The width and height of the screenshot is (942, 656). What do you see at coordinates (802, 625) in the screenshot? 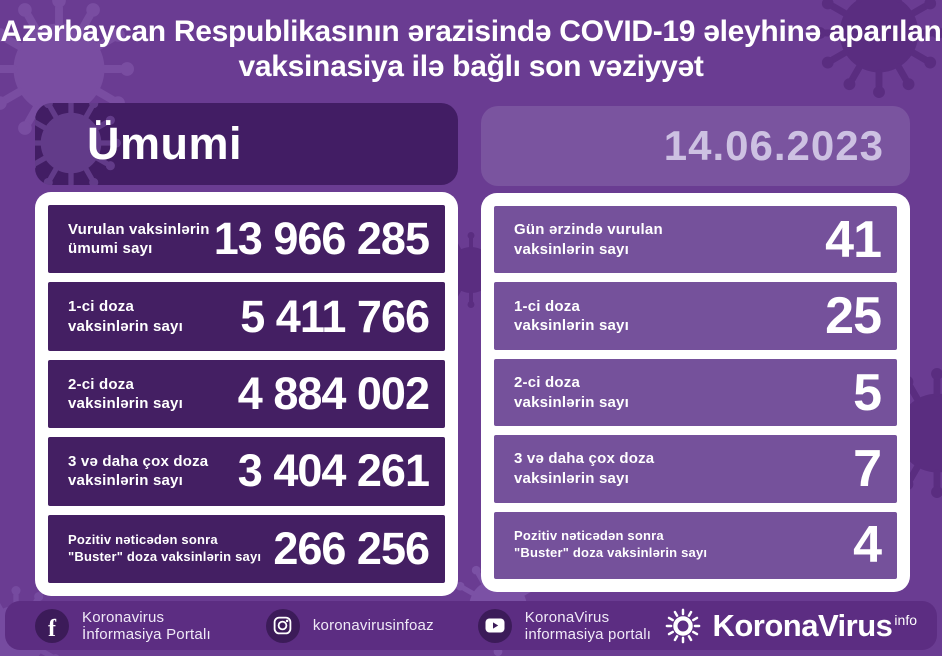
I see `logo-text: KoronaVirus` at bounding box center [802, 625].